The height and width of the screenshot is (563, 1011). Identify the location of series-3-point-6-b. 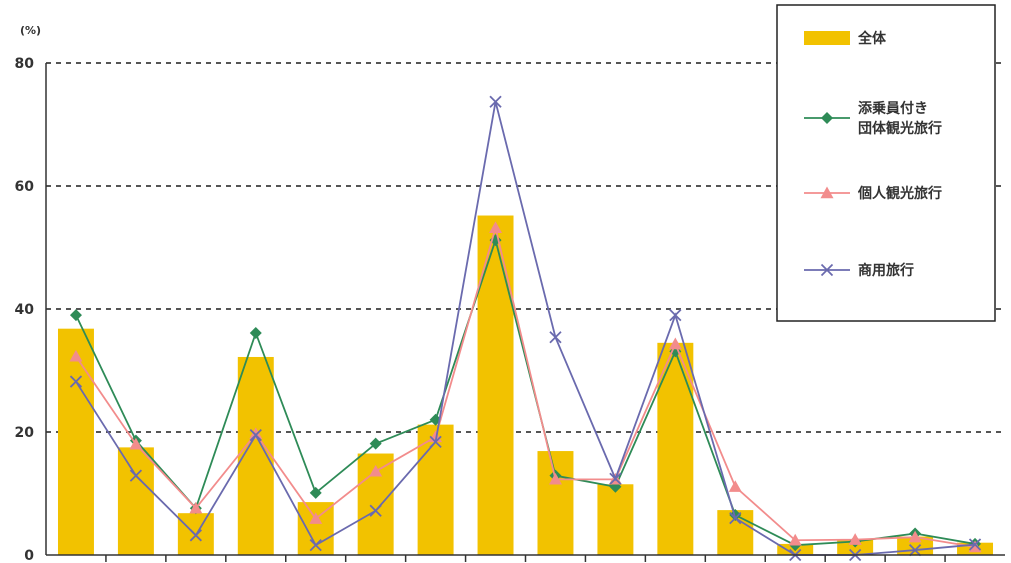
(375, 510).